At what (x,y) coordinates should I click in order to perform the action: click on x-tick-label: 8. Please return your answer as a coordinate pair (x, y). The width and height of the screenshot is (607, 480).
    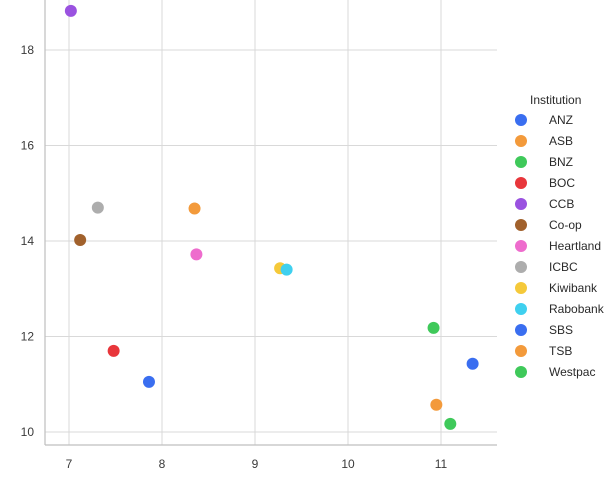
    Looking at the image, I should click on (162, 464).